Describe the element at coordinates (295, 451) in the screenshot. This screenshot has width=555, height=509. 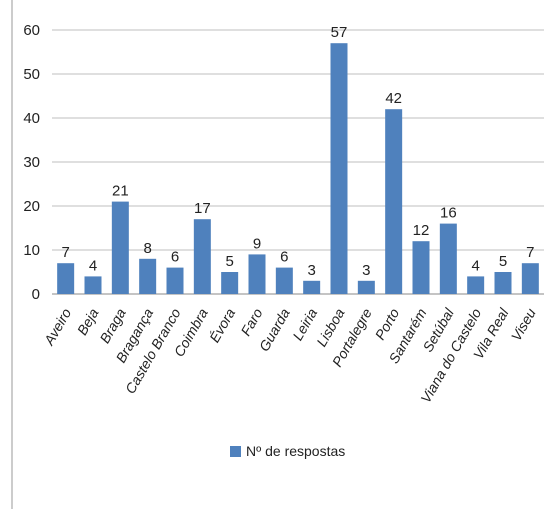
I see `legend-label: Nº de respostas` at that location.